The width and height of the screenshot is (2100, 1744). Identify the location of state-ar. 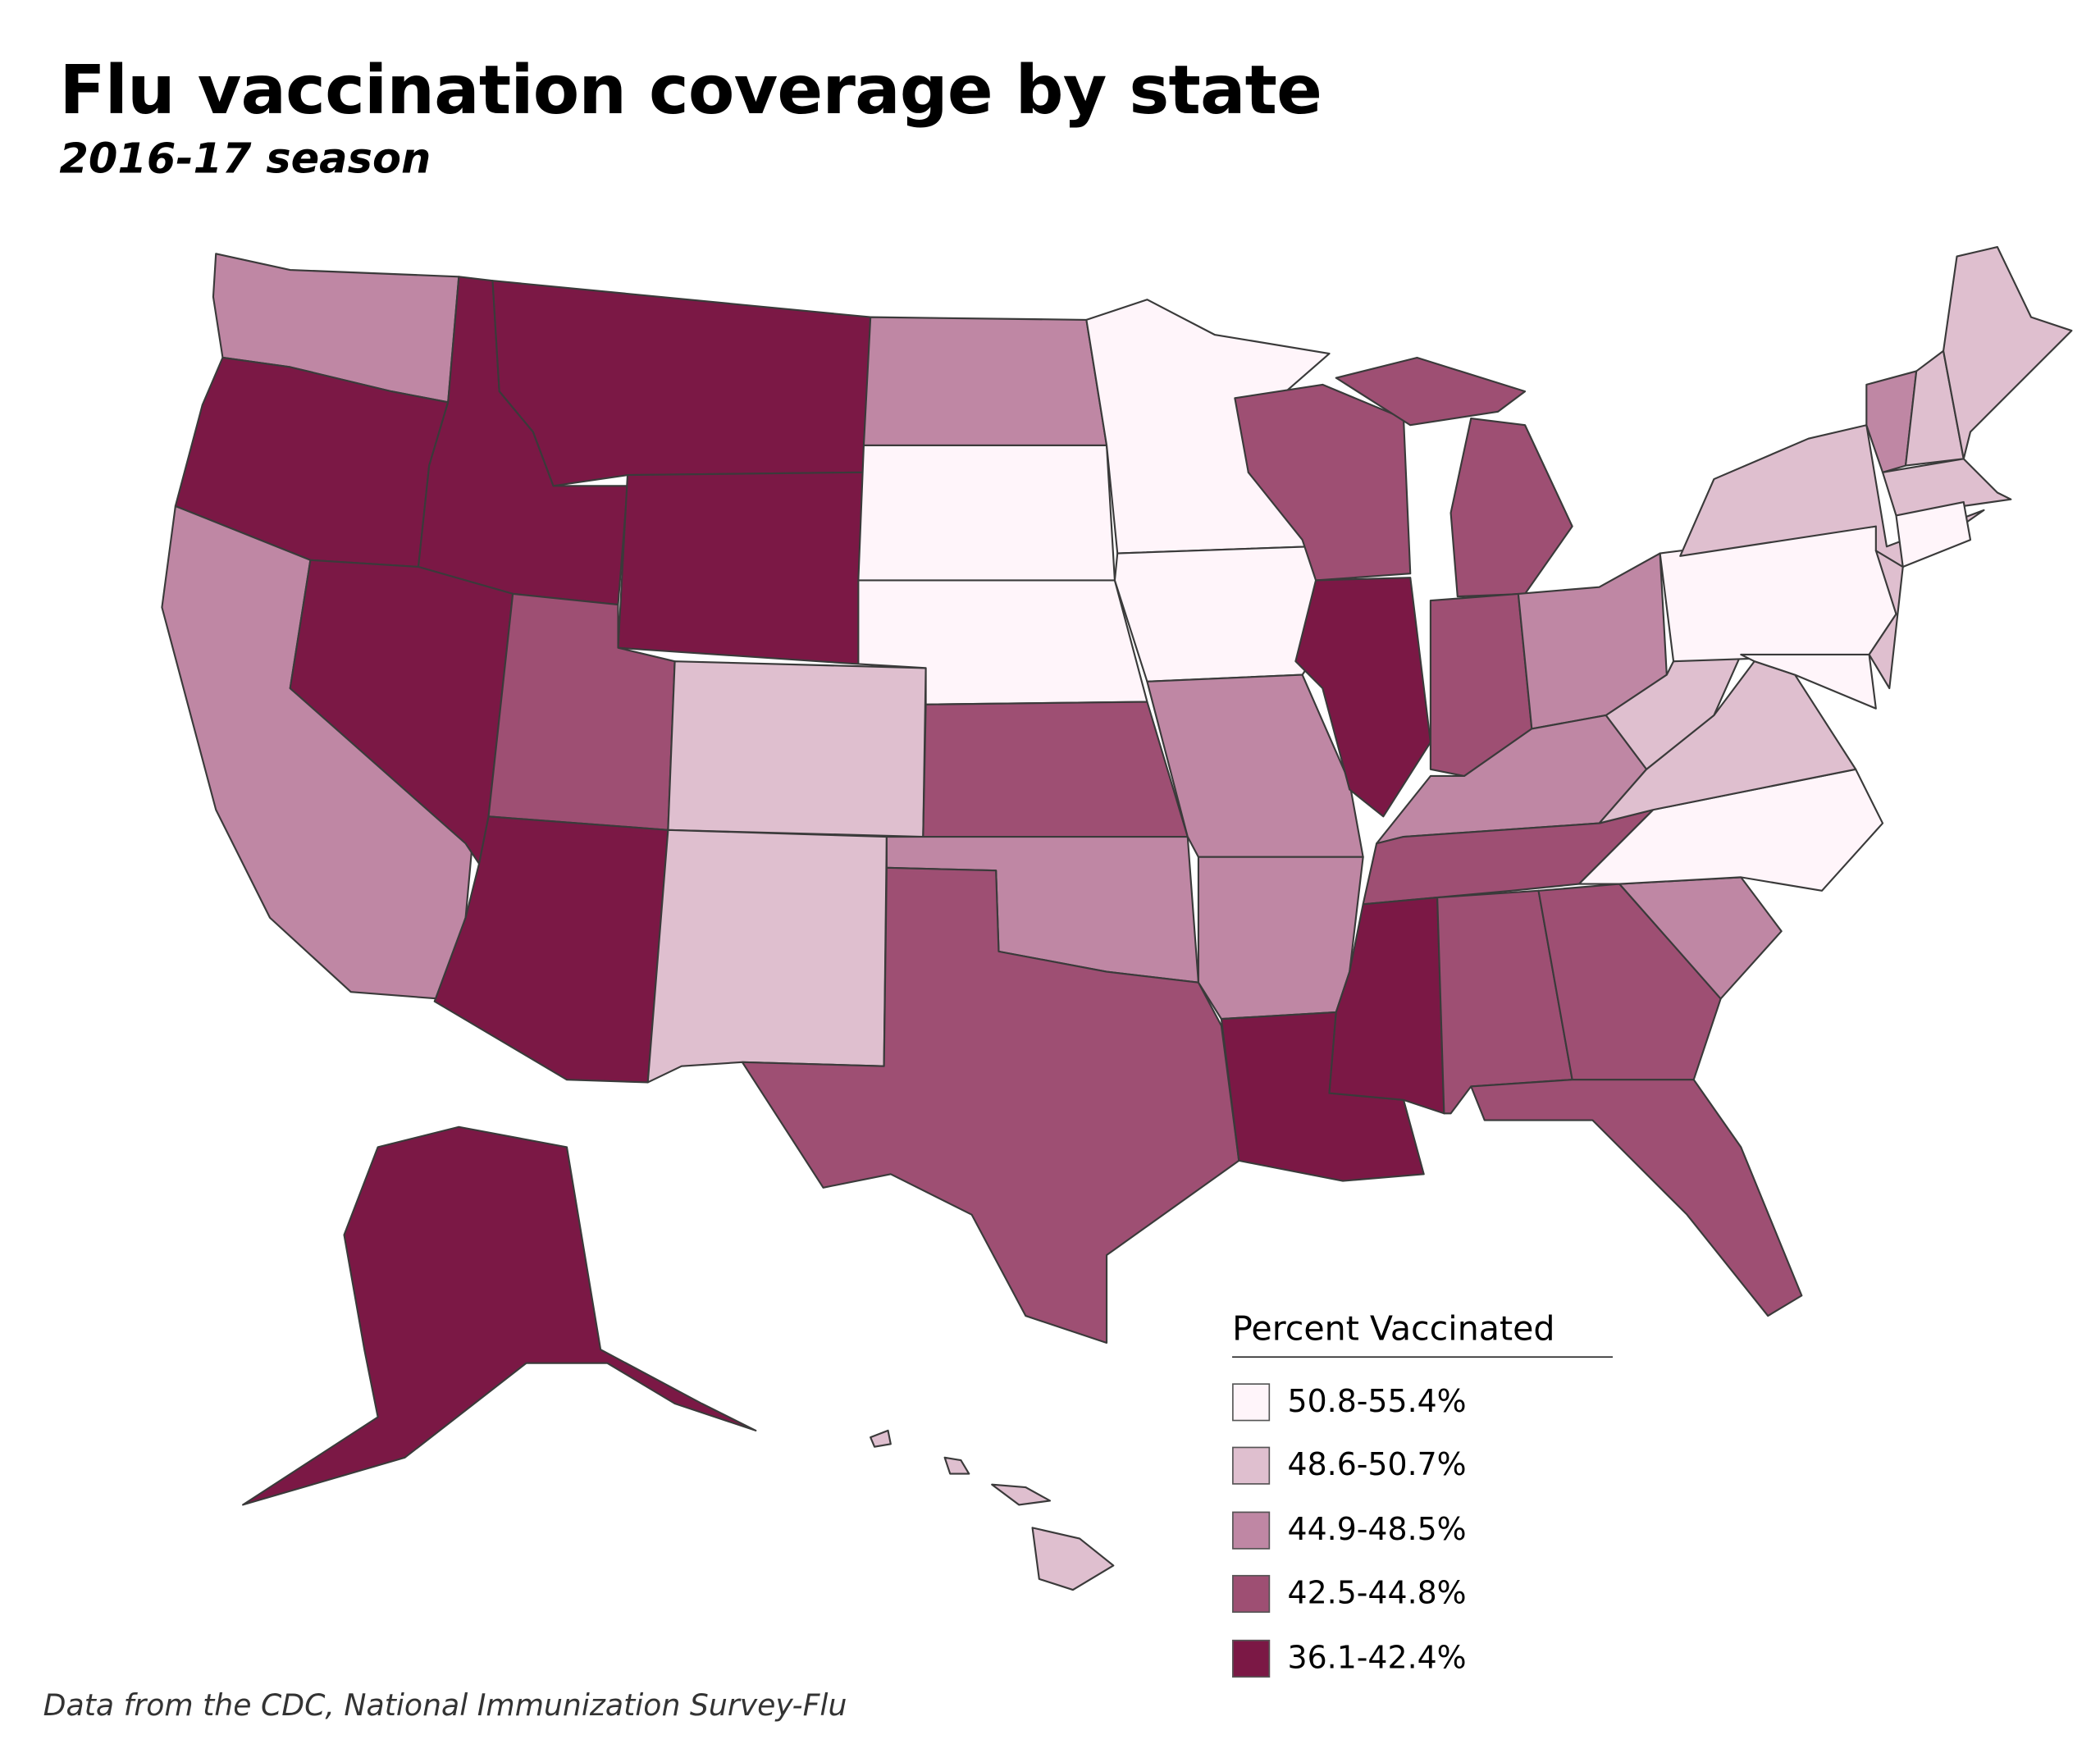
(1280, 938).